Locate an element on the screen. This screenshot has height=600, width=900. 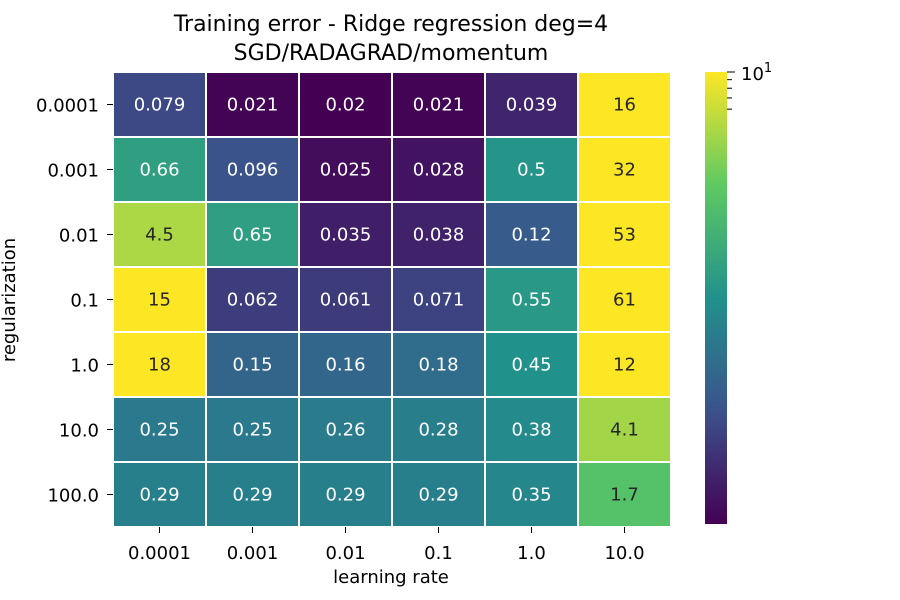
cell-value-label: 4.1 is located at coordinates (624, 430).